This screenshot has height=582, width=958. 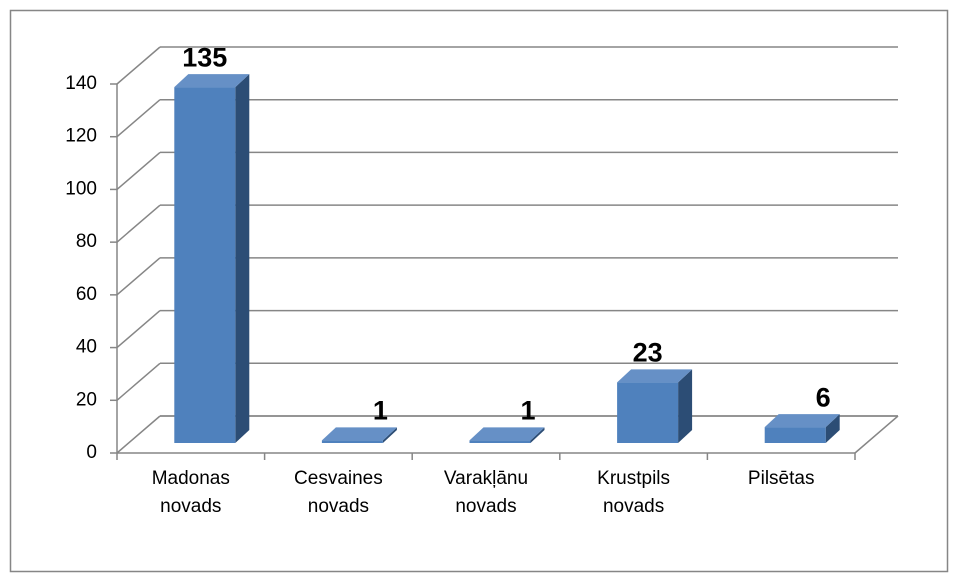 What do you see at coordinates (190, 492) in the screenshot?
I see `x-tick-label: Madonas novads` at bounding box center [190, 492].